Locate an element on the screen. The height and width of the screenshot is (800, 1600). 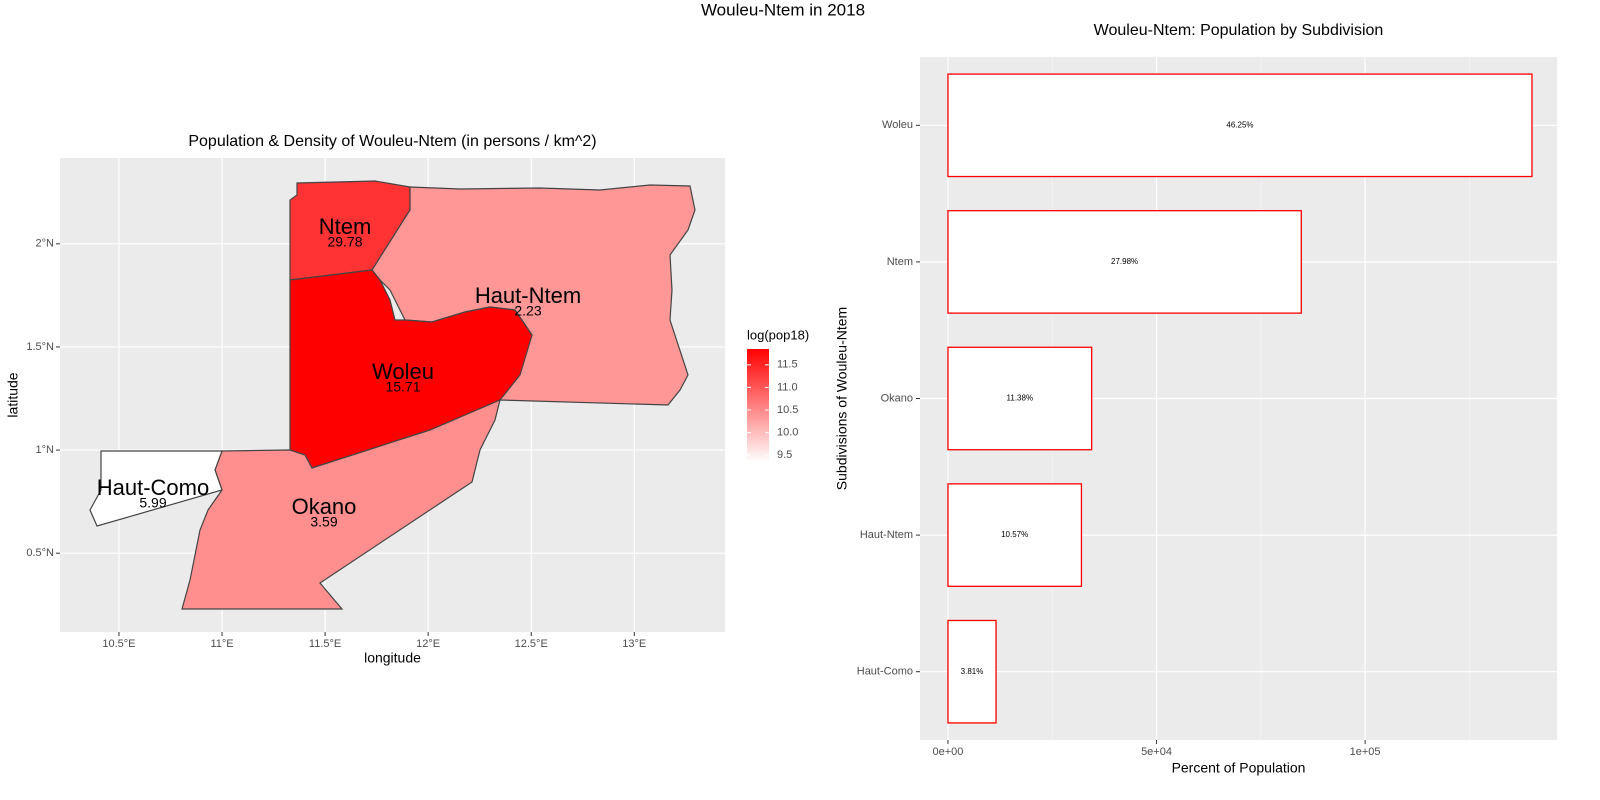
y-tick-label: 1.5°N is located at coordinates (40, 347).